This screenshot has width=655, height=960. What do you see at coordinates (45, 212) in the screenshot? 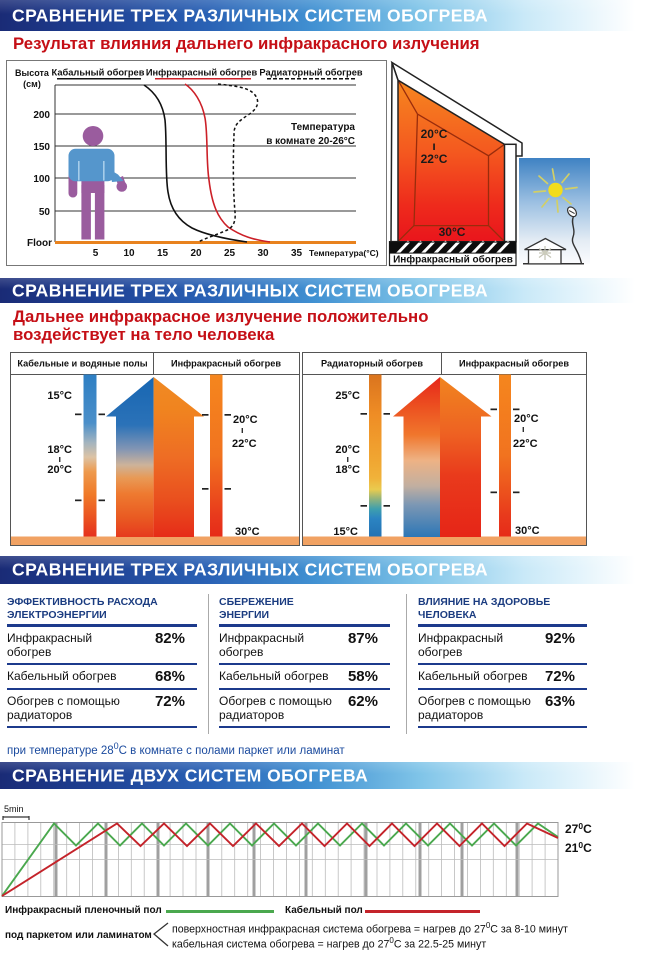
I see `svg-text: 50` at bounding box center [45, 212].